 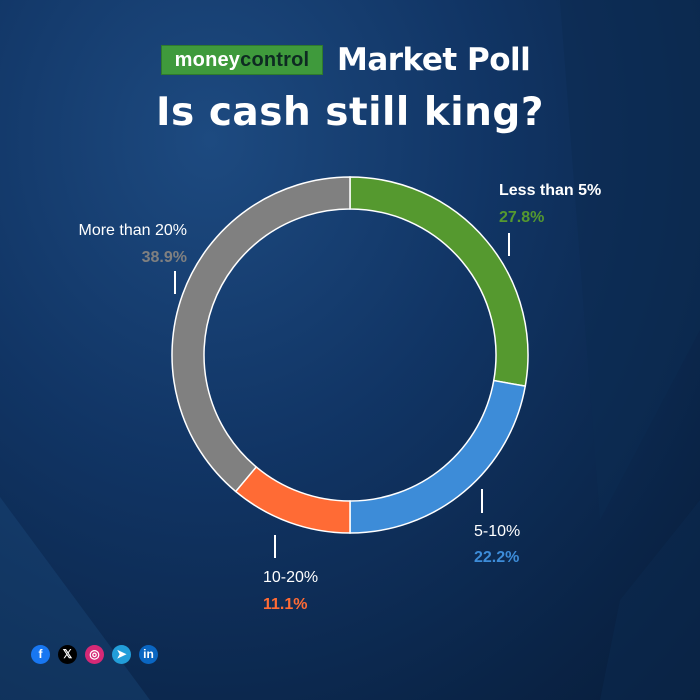 I want to click on slice-label-more-than-20: More than 20%, so click(x=132, y=230).